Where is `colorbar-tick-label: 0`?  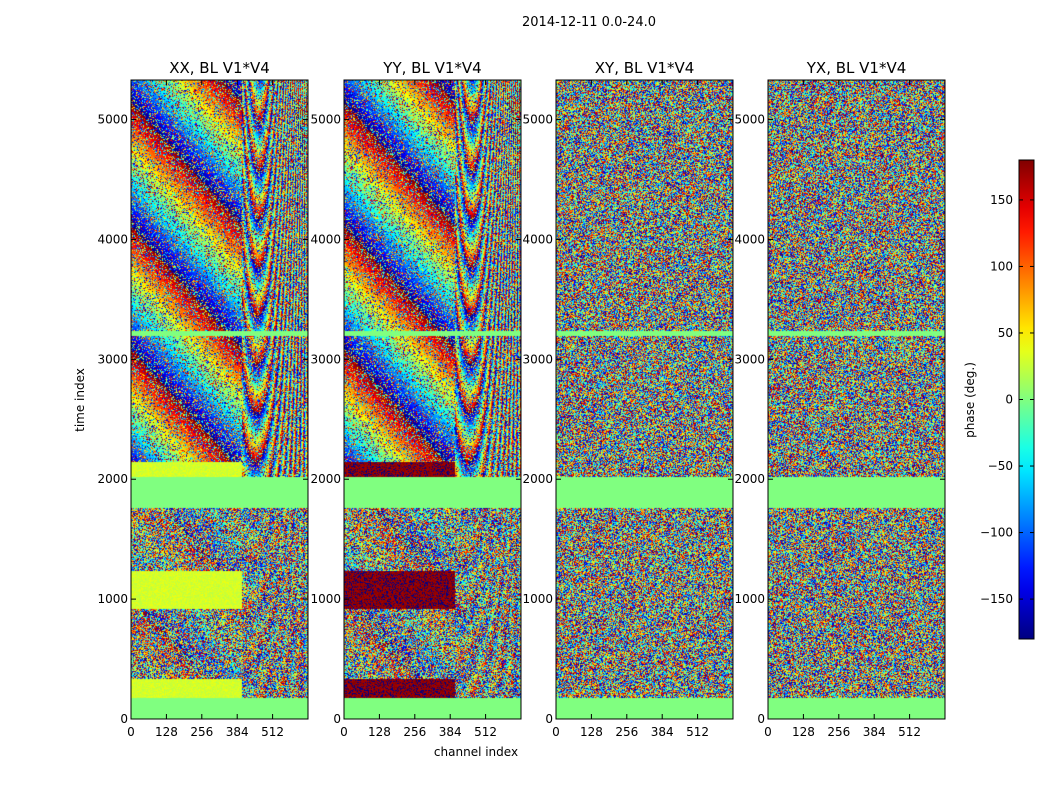 colorbar-tick-label: 0 is located at coordinates (1009, 400).